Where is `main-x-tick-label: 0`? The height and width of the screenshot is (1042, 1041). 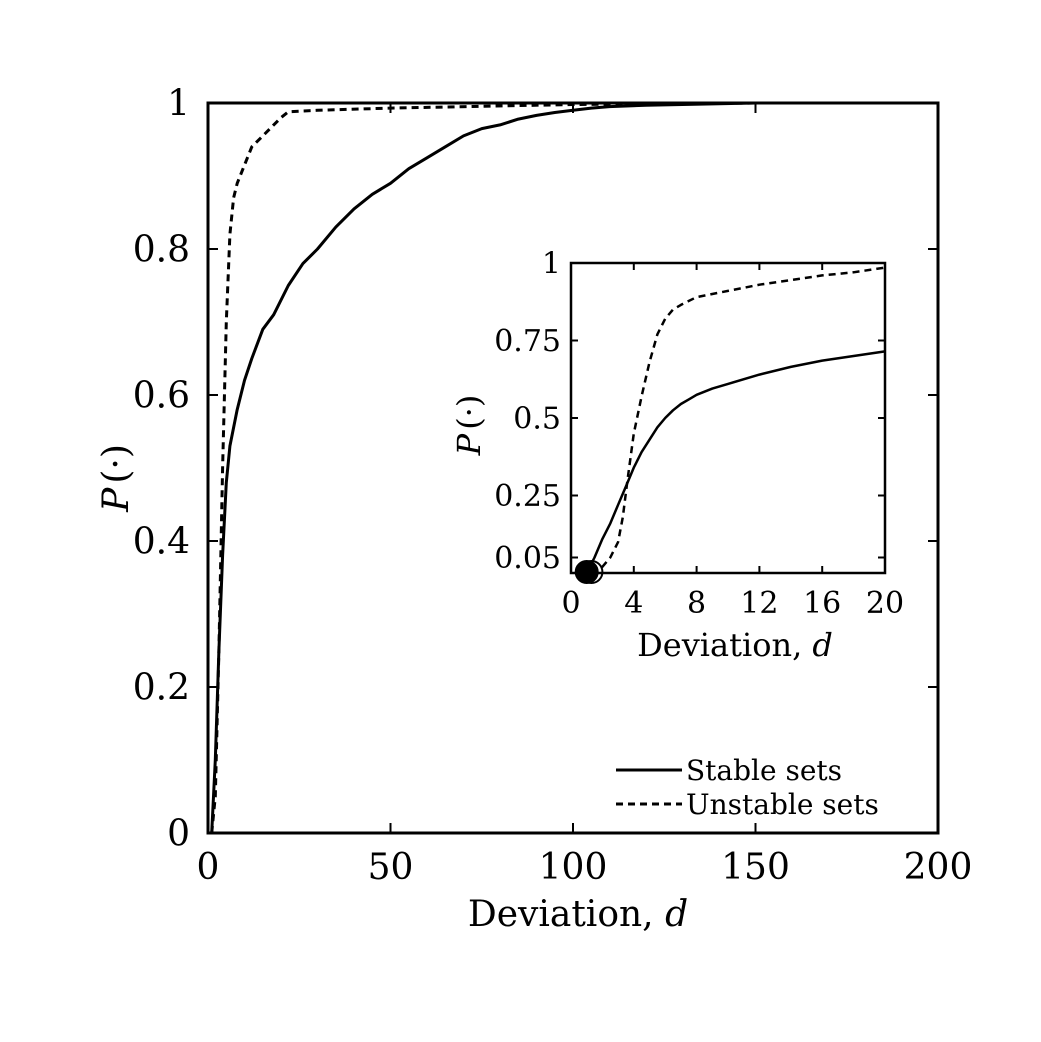
main-x-tick-label: 0 is located at coordinates (208, 867).